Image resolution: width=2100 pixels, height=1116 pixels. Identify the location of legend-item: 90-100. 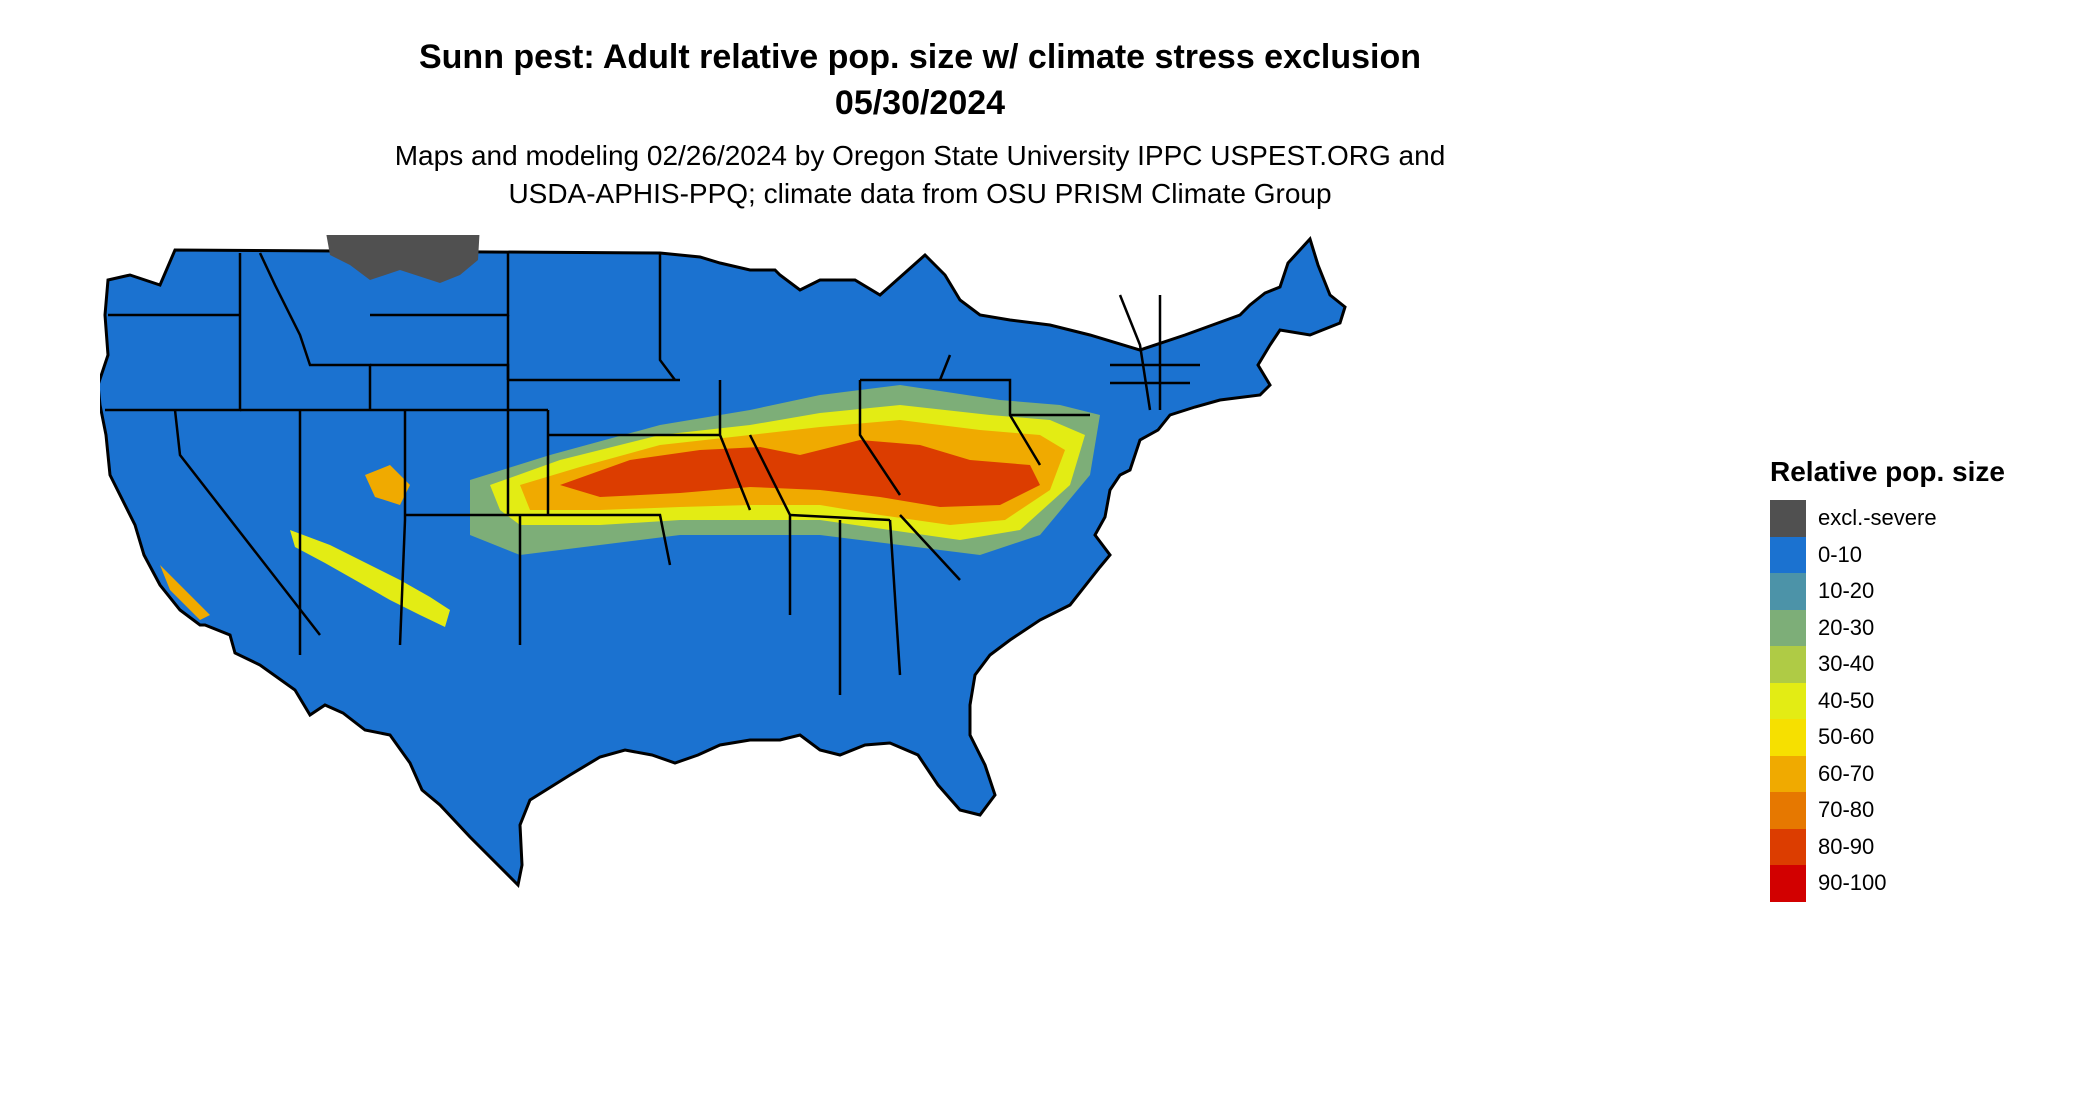
(1887, 883).